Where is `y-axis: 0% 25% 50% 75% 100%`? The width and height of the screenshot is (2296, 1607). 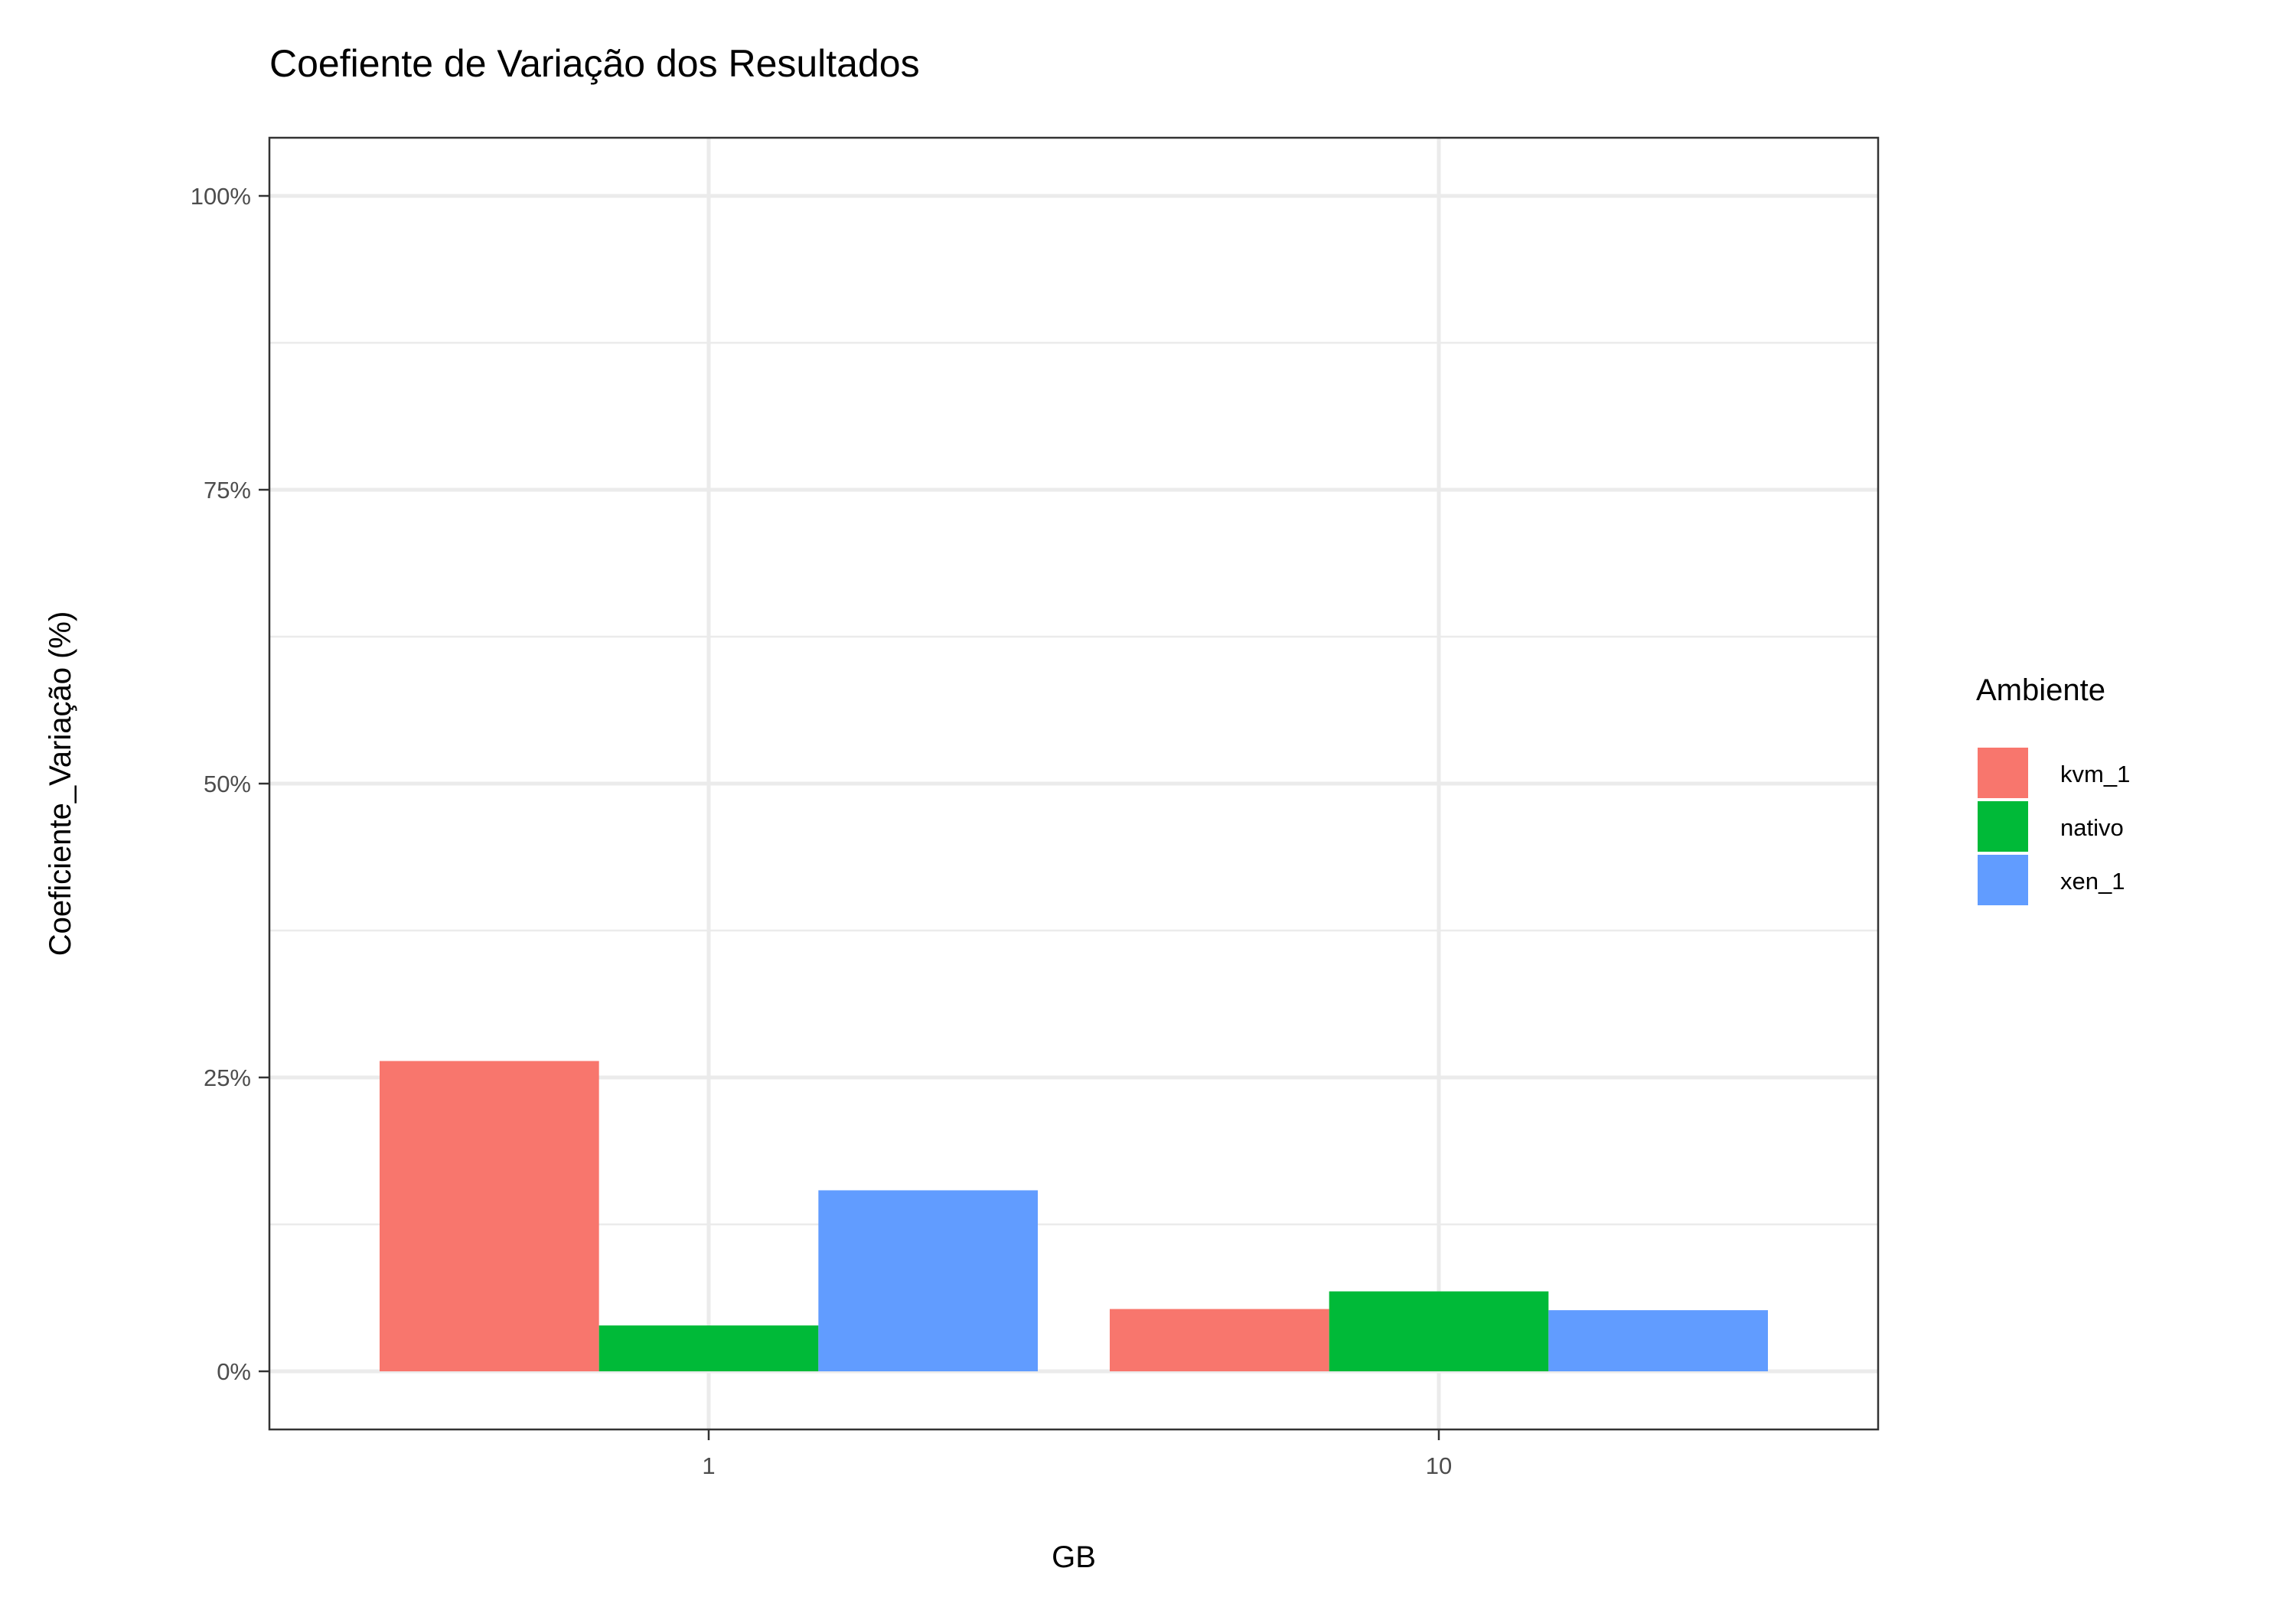
y-axis: 0% 25% 50% 75% 100% is located at coordinates (230, 784).